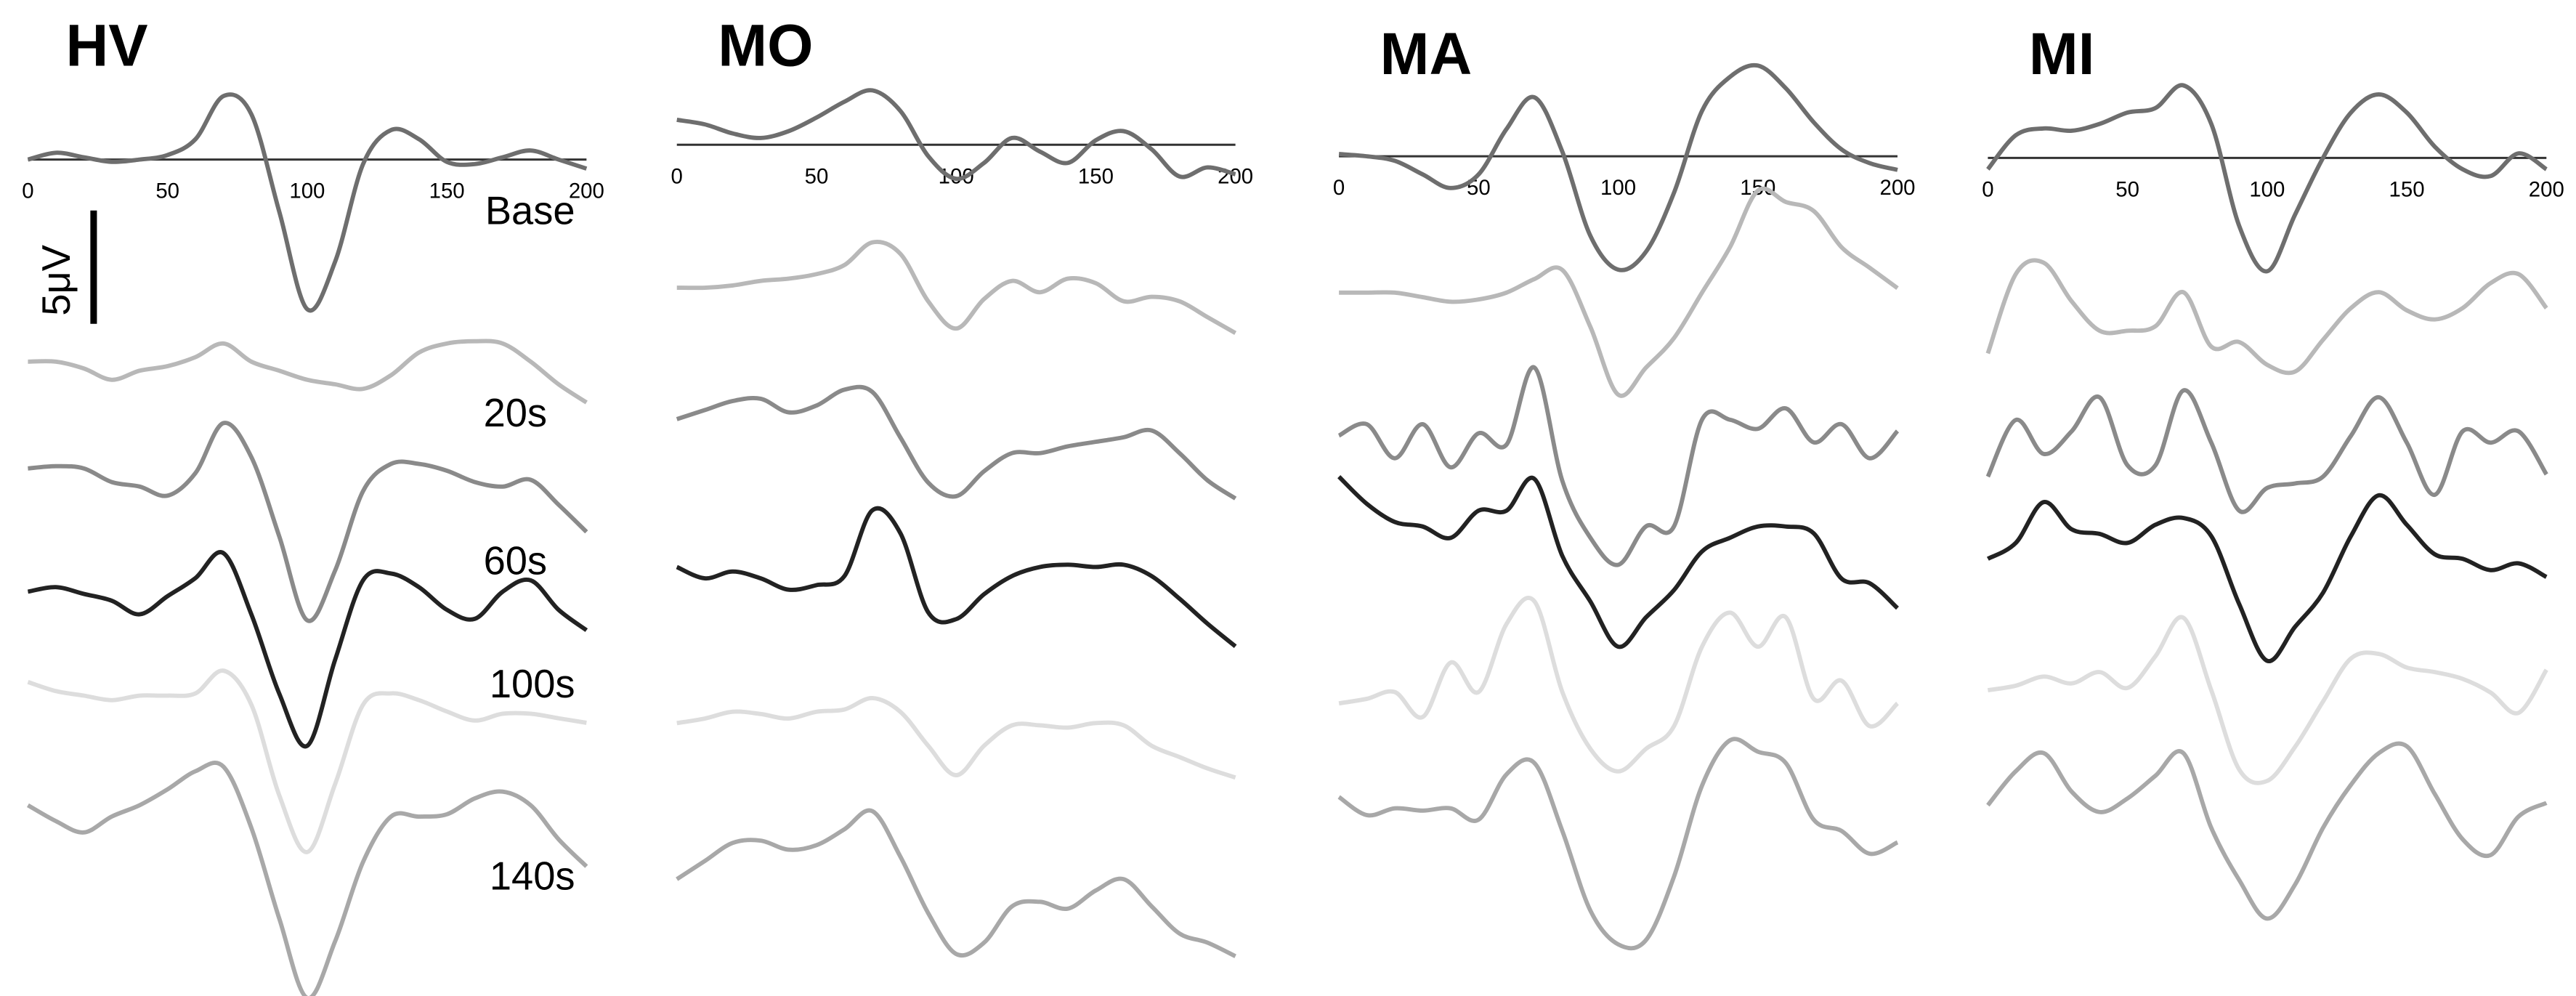  What do you see at coordinates (530, 211) in the screenshot?
I see `trace-label: Base` at bounding box center [530, 211].